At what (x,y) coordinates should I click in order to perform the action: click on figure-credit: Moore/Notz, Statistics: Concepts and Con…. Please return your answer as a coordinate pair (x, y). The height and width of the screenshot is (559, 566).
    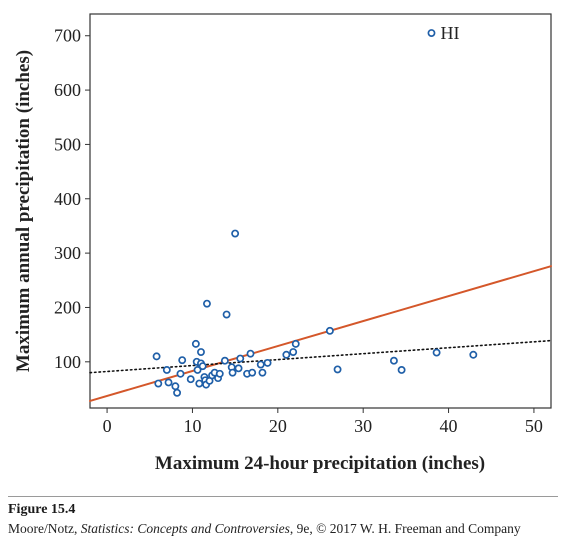
    Looking at the image, I should click on (283, 529).